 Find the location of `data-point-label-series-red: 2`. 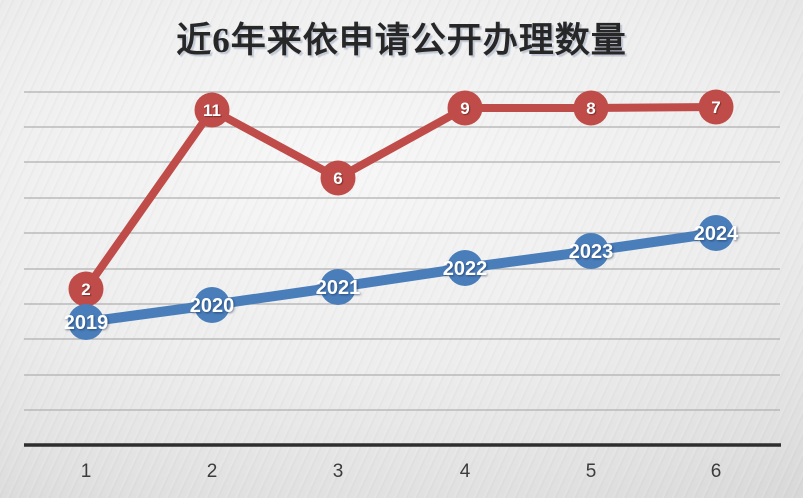

data-point-label-series-red: 2 is located at coordinates (85, 289).